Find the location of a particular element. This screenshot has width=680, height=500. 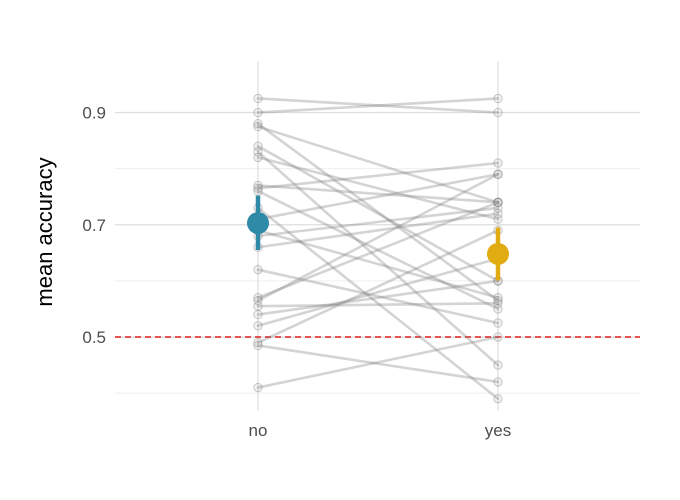

y-tick-label: 0.9 is located at coordinates (94, 113).